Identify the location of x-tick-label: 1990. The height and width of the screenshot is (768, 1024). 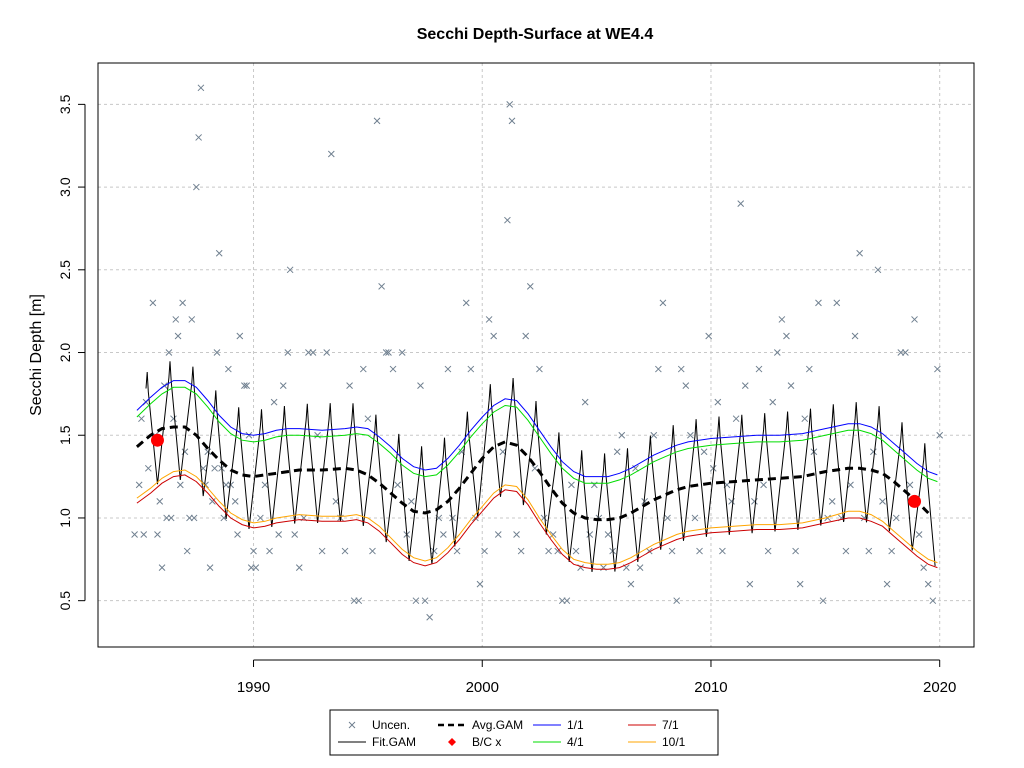
(253, 687).